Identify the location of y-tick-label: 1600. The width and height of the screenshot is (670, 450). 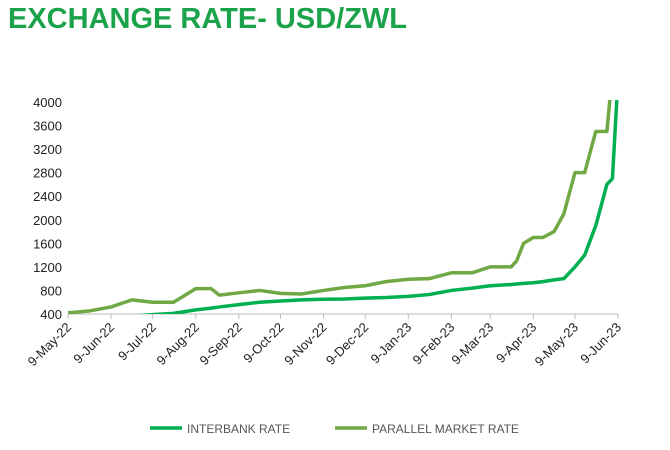
(47, 243).